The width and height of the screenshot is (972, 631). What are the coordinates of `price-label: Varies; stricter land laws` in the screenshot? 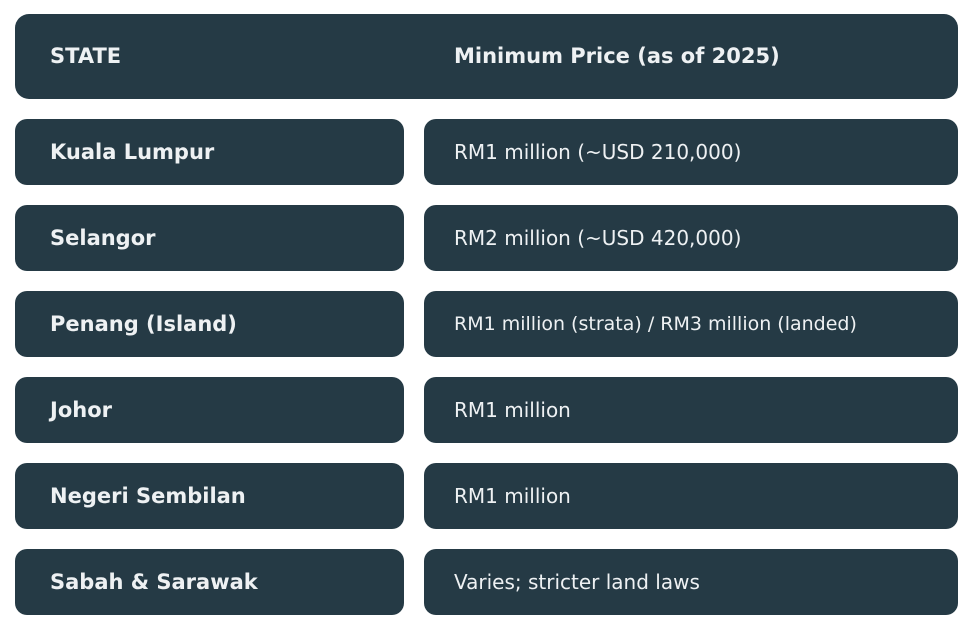 It's located at (577, 582).